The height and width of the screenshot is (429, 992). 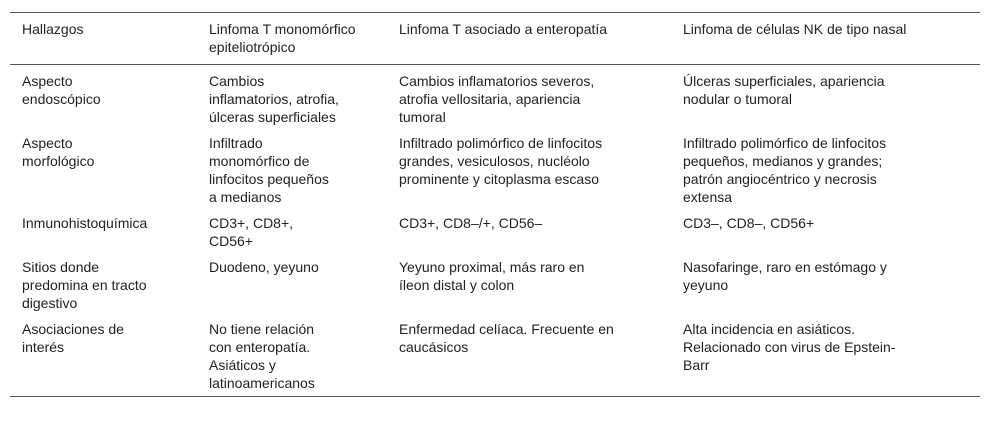 What do you see at coordinates (53, 29) in the screenshot?
I see `header-cell: Hallazgos` at bounding box center [53, 29].